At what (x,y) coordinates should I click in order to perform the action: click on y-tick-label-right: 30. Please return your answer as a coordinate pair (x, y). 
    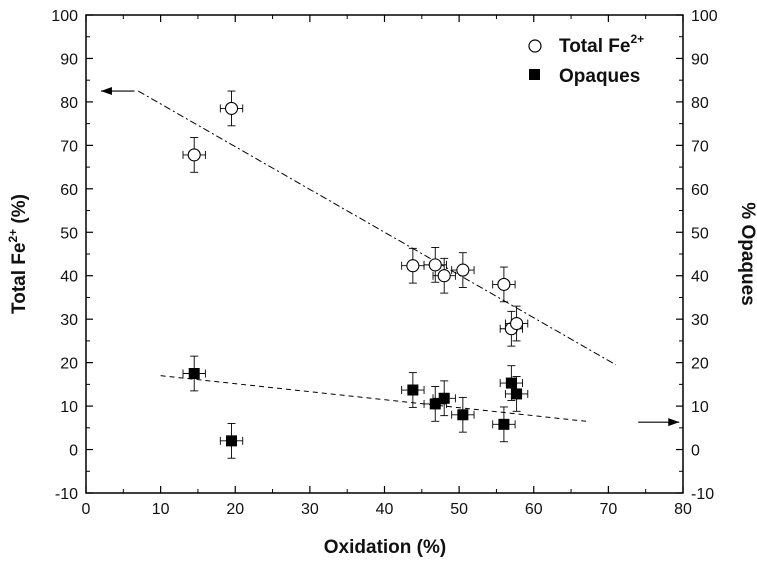
    Looking at the image, I should click on (700, 320).